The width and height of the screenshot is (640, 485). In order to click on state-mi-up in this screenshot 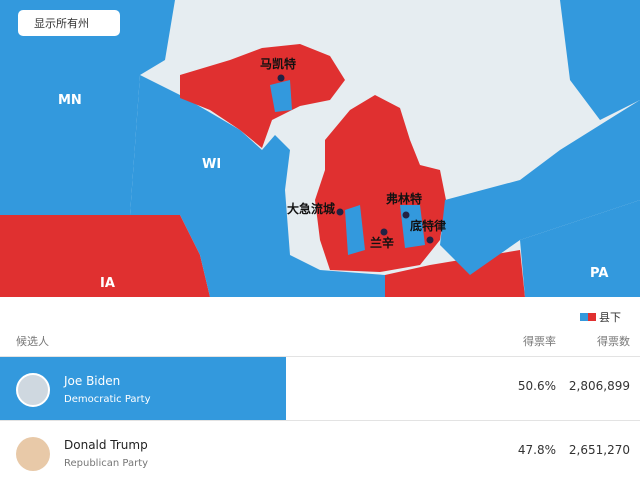, I will do `click(262, 96)`.